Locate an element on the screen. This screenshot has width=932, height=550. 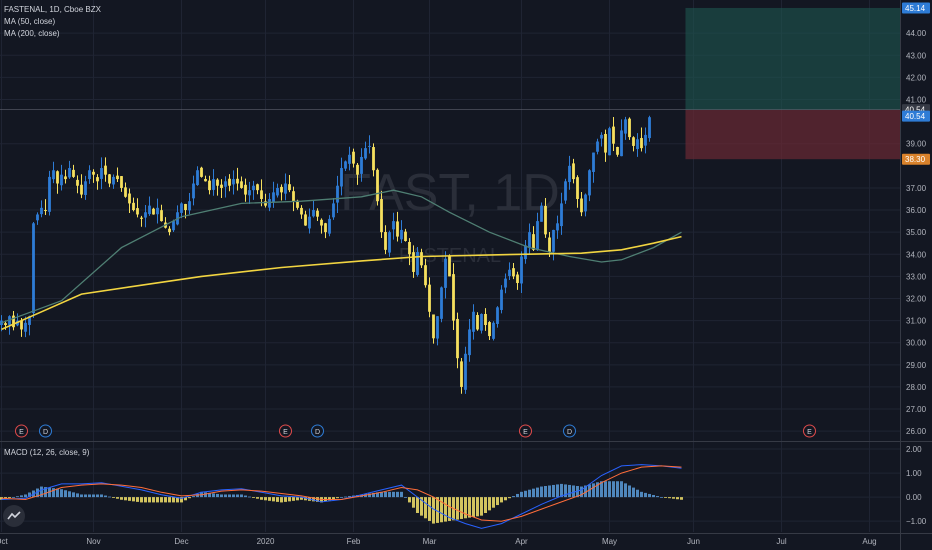
earnings-marker: E is located at coordinates (525, 431).